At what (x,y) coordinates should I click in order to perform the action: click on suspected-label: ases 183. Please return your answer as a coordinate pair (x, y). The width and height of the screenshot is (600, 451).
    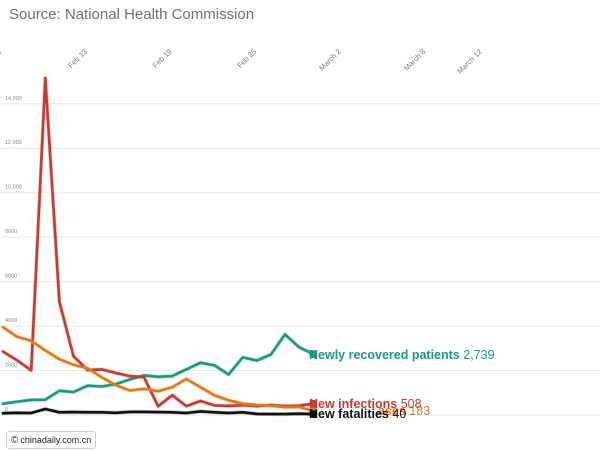
    Looking at the image, I should click on (404, 411).